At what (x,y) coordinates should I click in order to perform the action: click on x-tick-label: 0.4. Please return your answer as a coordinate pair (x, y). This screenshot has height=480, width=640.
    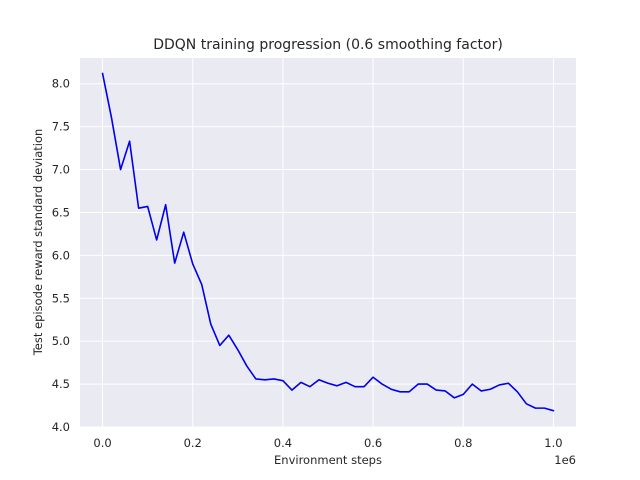
    Looking at the image, I should click on (283, 443).